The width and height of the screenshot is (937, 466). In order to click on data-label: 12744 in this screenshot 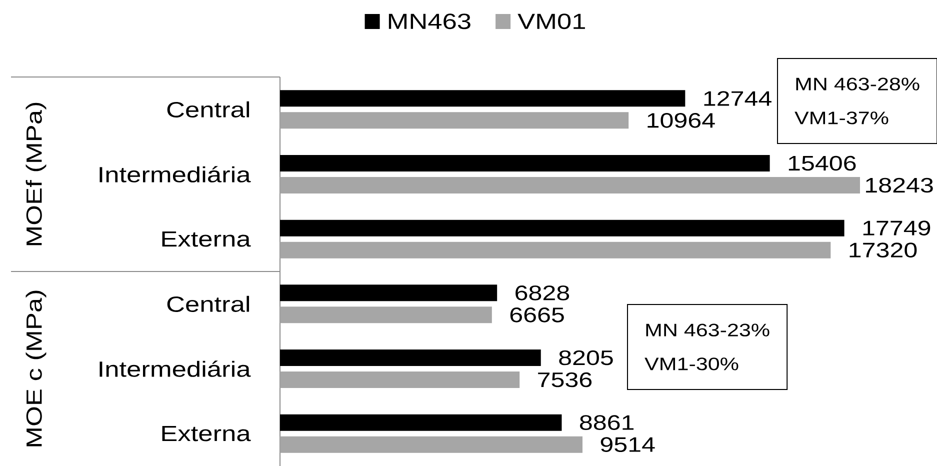, I will do `click(738, 98)`.